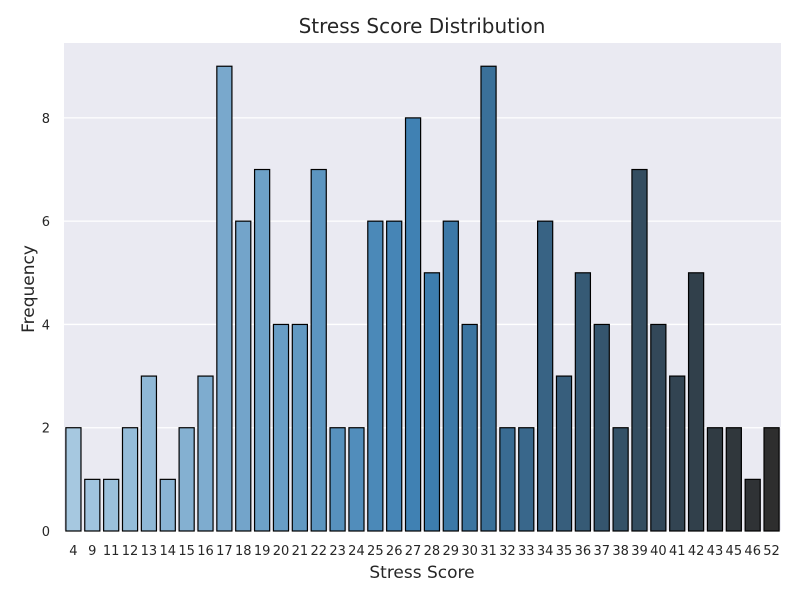  I want to click on y-tick-label: 8, so click(46, 119).